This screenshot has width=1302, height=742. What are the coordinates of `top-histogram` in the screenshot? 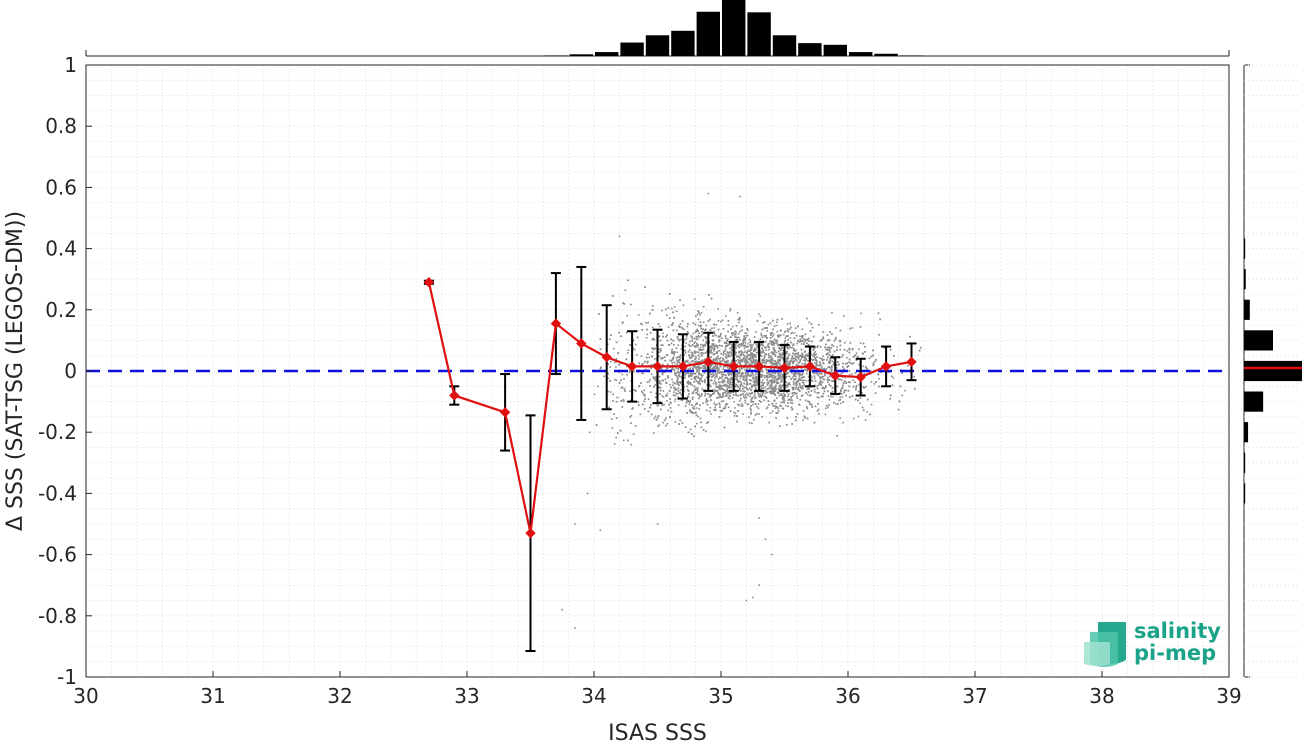 It's located at (657, 28).